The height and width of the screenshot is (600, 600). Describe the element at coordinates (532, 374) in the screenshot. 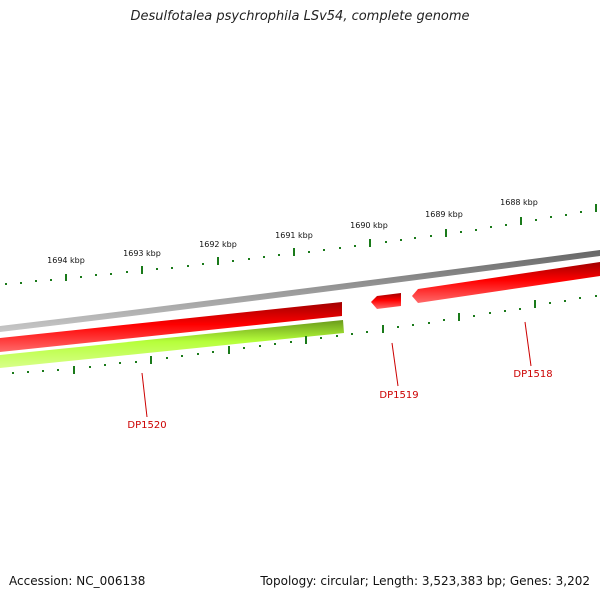

I see `gene-label-dp1518: DP1518` at that location.